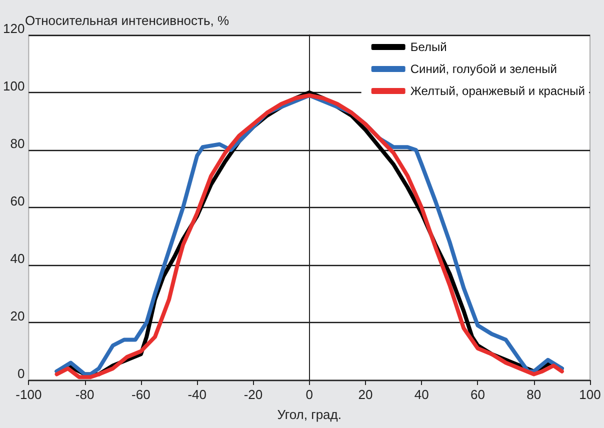 This screenshot has width=604, height=428. Describe the element at coordinates (428, 47) in the screenshot. I see `legend-label: Белый` at that location.